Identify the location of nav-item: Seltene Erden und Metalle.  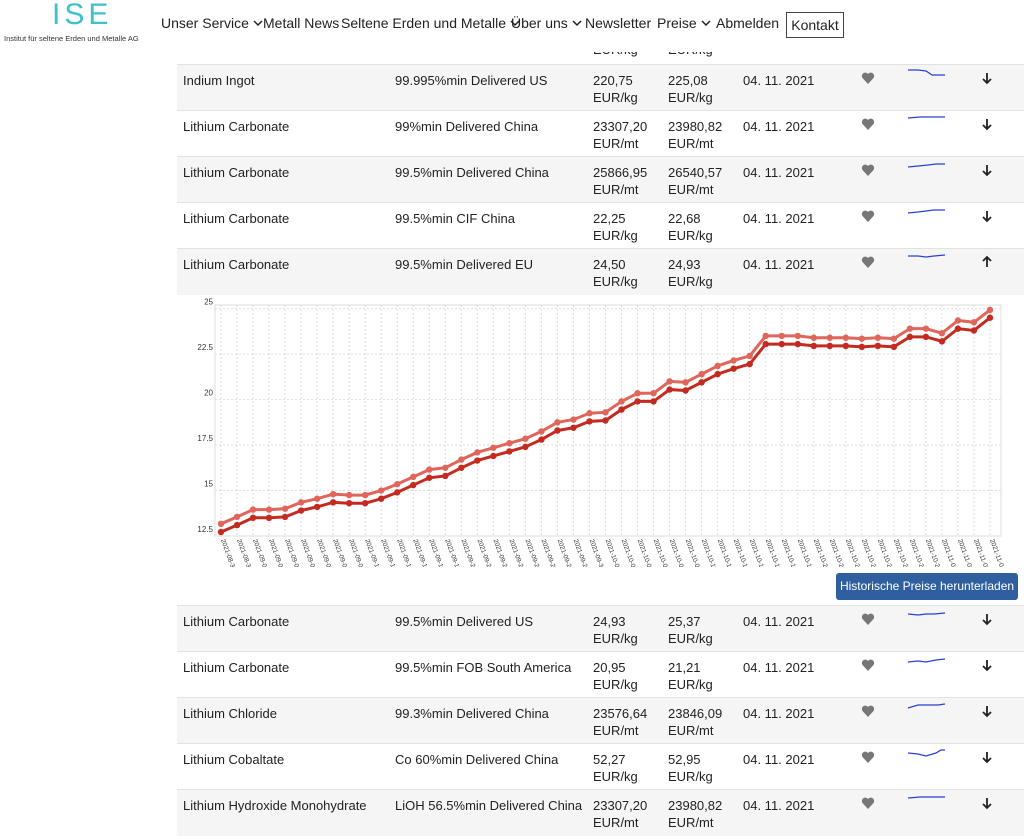
(431, 23).